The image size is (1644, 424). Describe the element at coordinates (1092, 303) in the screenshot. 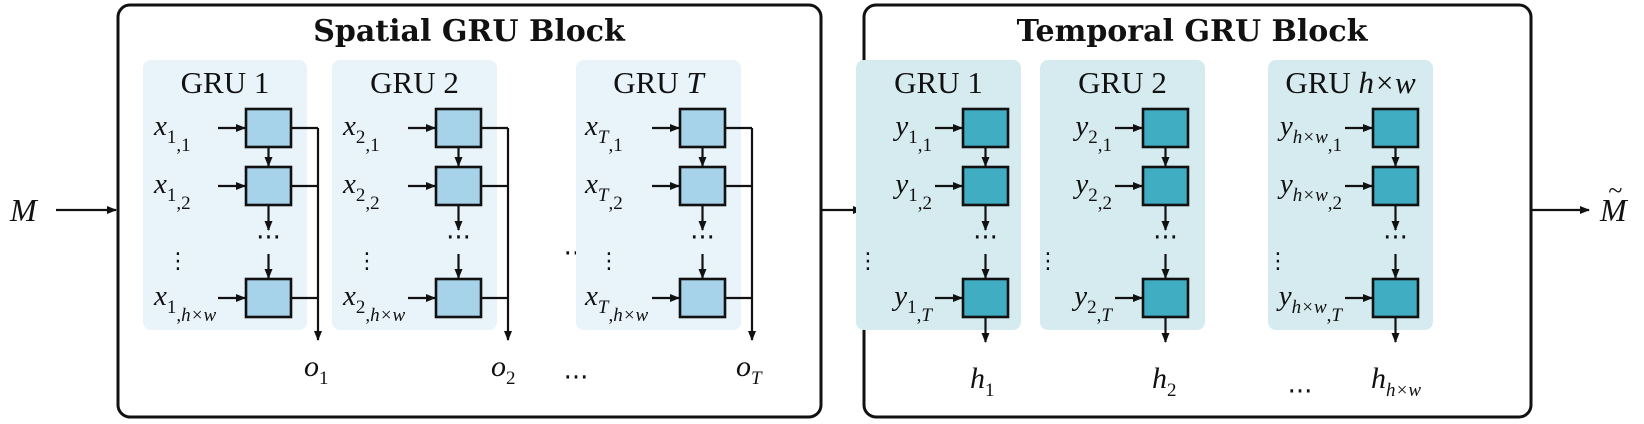

I see `temporal-input-label-2-3: y2,T` at that location.